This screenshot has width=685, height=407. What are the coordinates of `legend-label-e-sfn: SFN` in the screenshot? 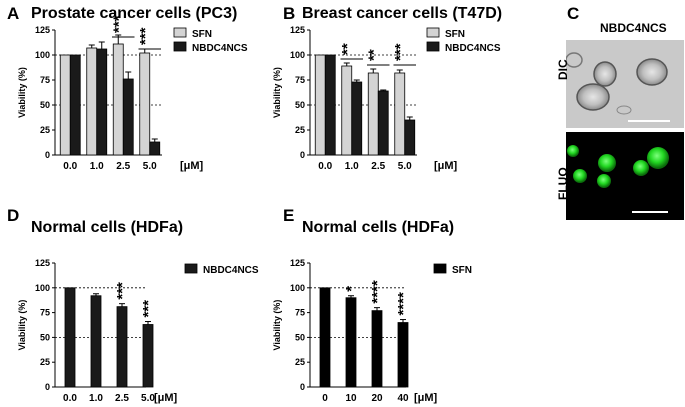 It's located at (462, 270).